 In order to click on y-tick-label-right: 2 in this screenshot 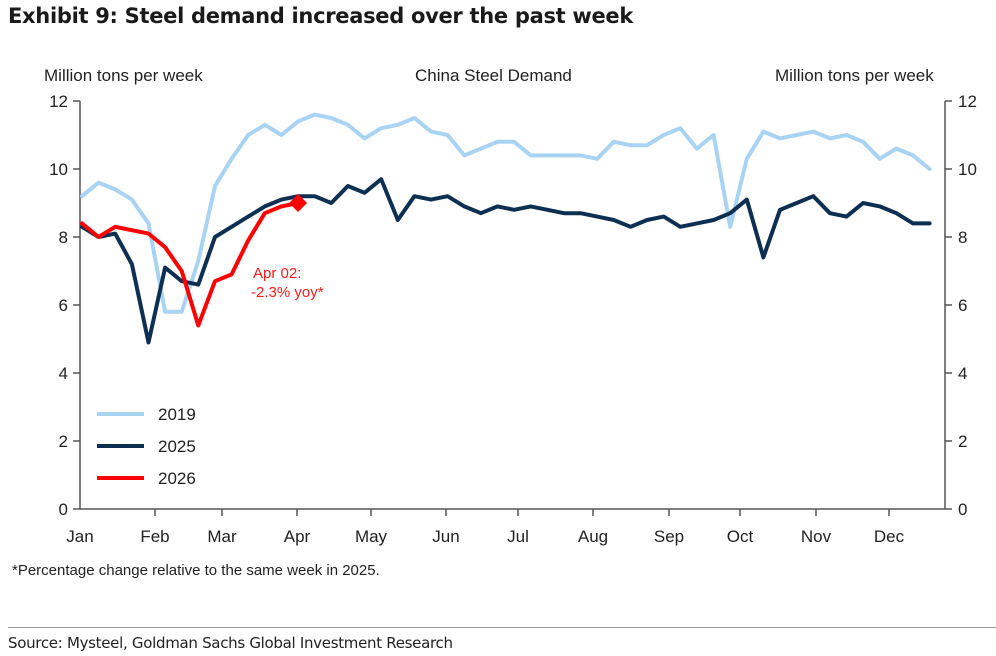, I will do `click(962, 441)`.